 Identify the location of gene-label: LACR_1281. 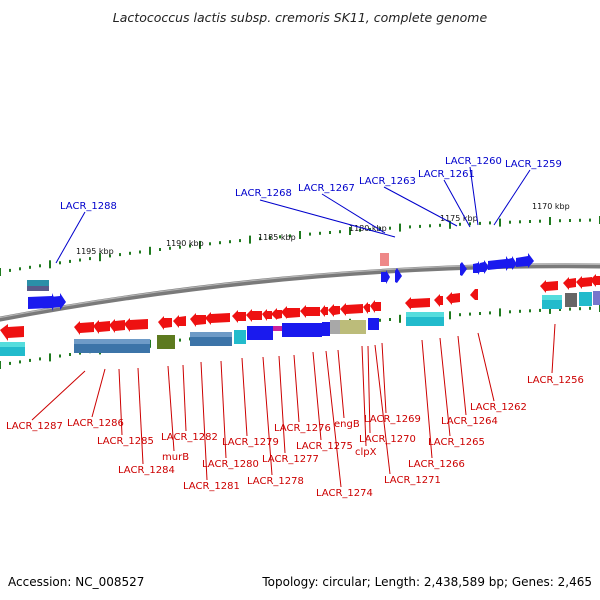
(211, 486).